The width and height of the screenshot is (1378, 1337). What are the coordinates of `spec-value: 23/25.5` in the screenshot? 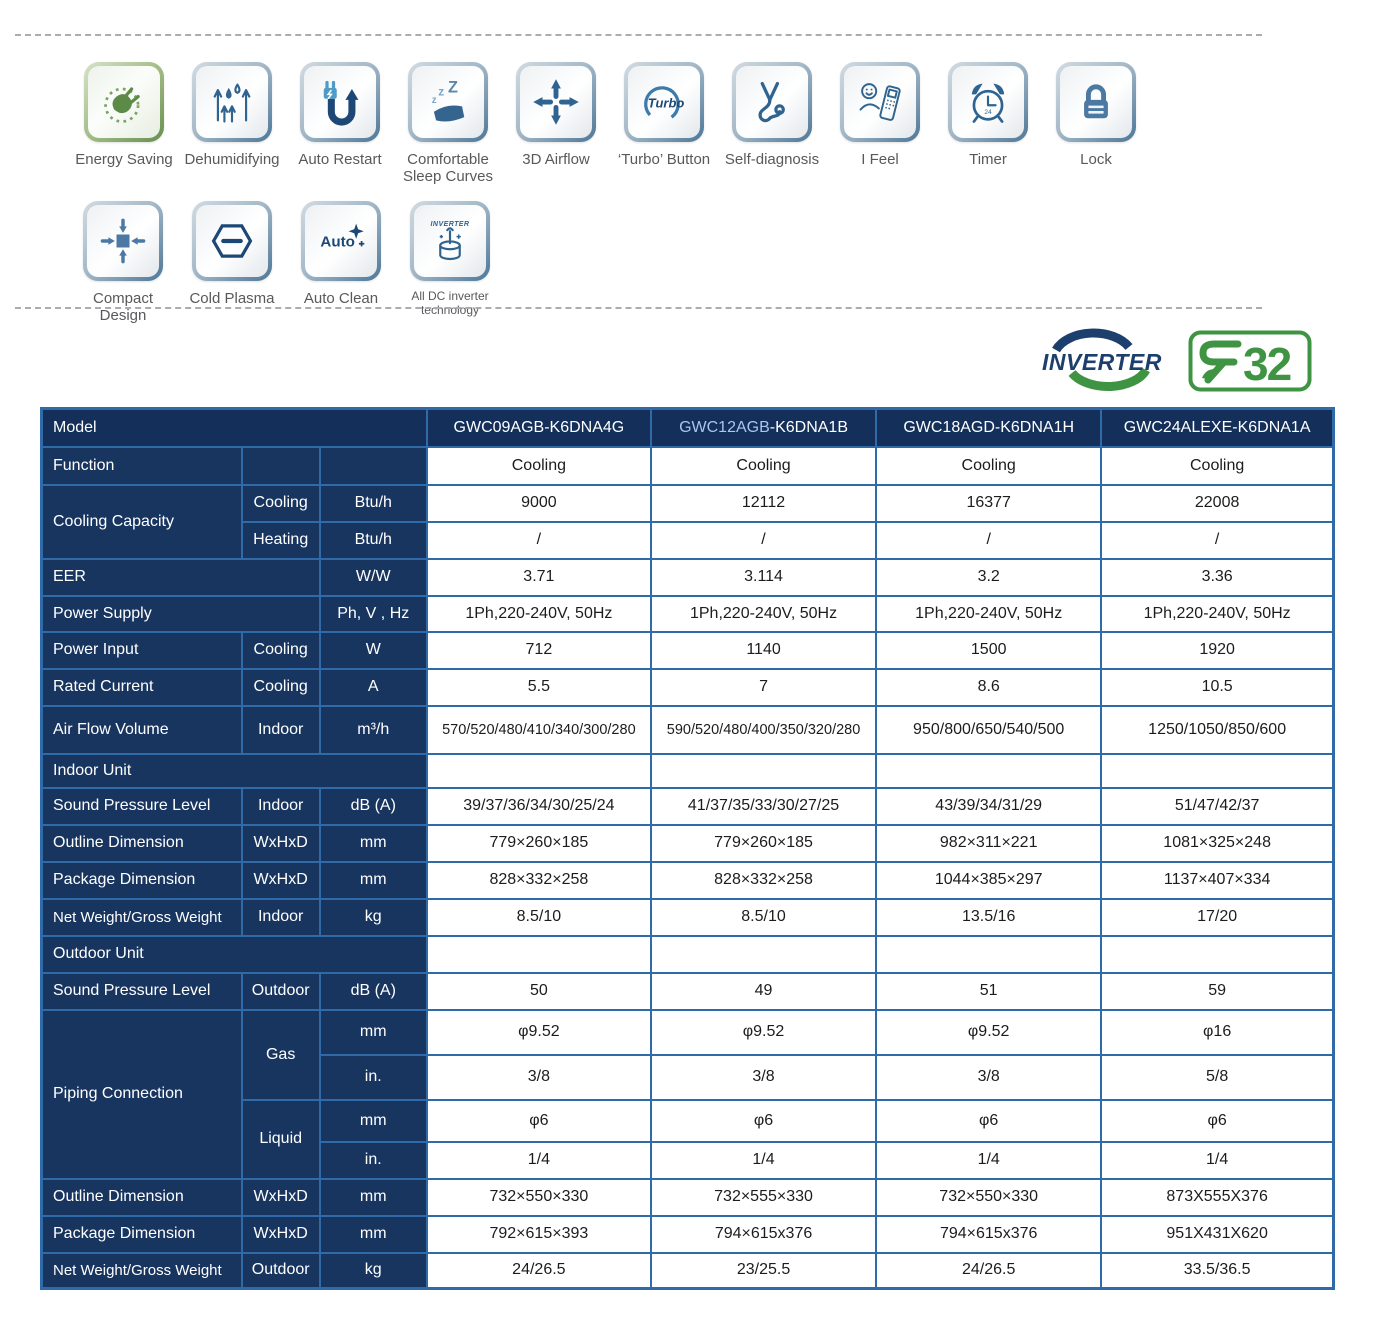 It's located at (763, 1270).